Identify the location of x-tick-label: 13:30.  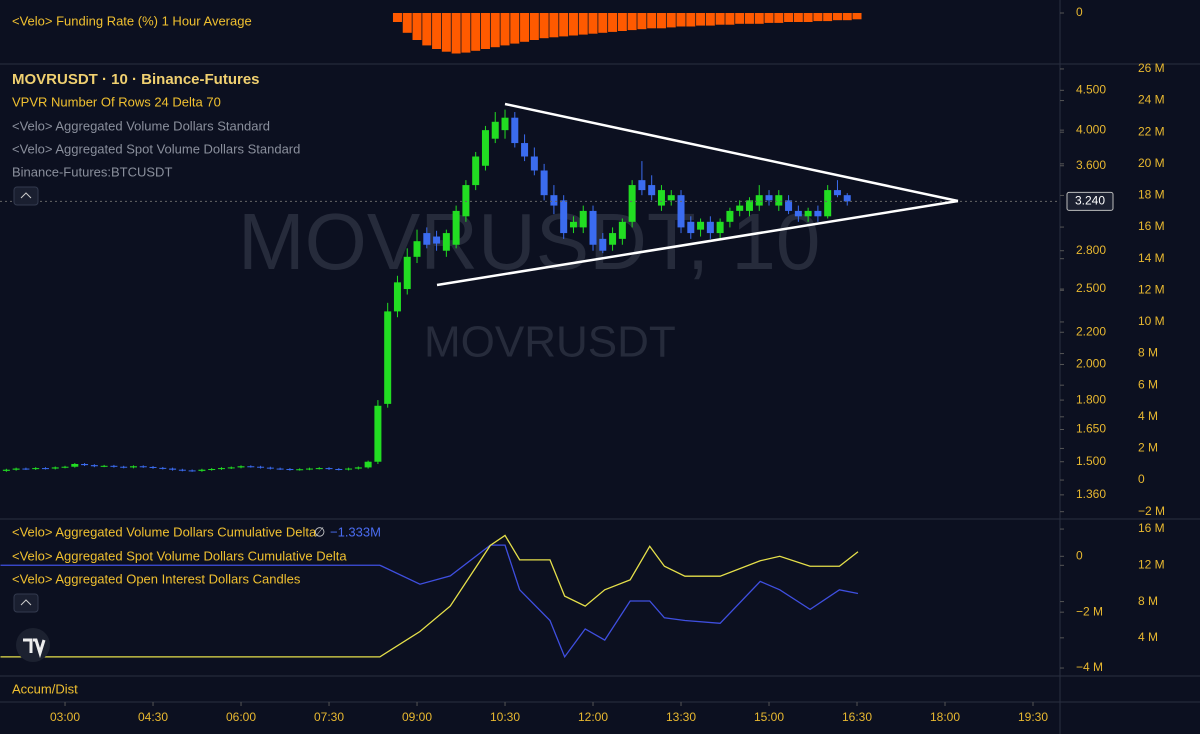
(681, 717).